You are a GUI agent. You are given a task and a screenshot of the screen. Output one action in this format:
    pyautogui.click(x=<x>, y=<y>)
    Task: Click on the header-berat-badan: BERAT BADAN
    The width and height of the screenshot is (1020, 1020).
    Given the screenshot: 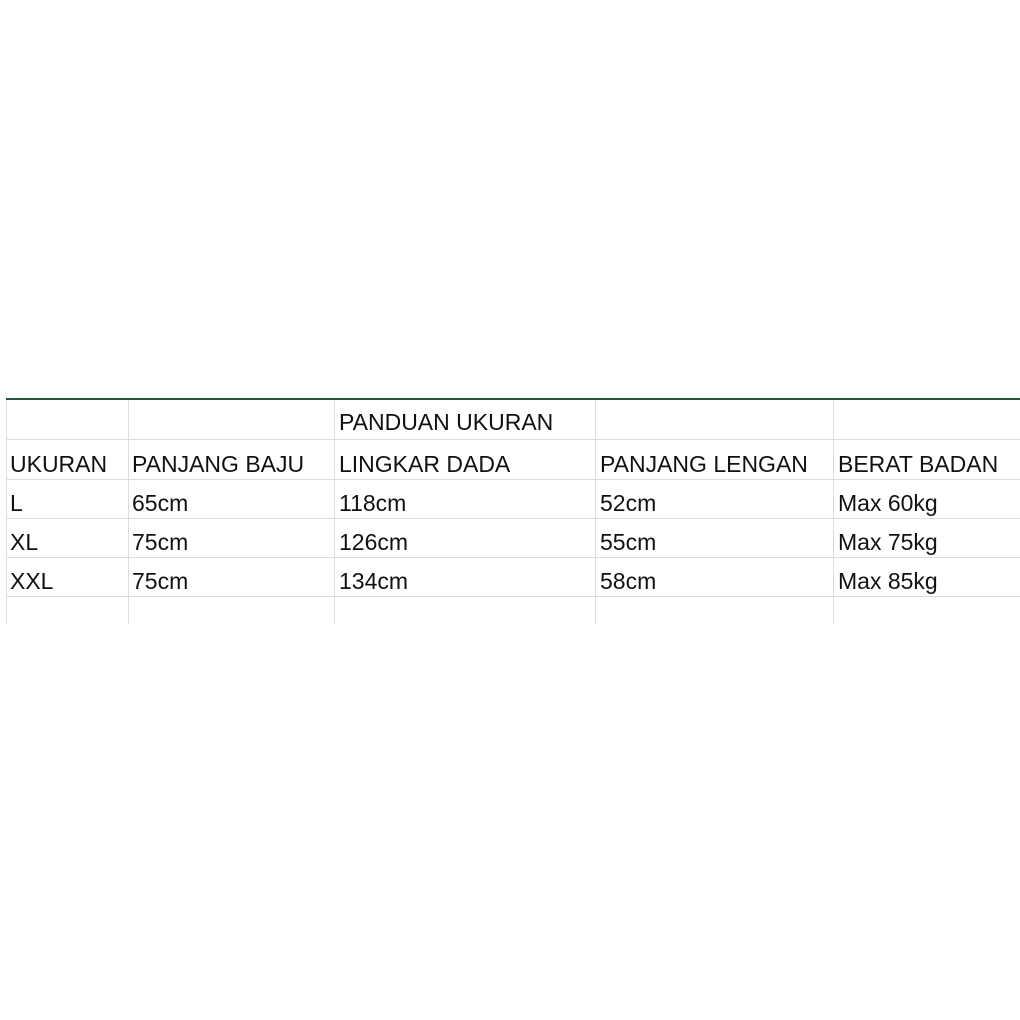 What is the action you would take?
    pyautogui.click(x=918, y=464)
    